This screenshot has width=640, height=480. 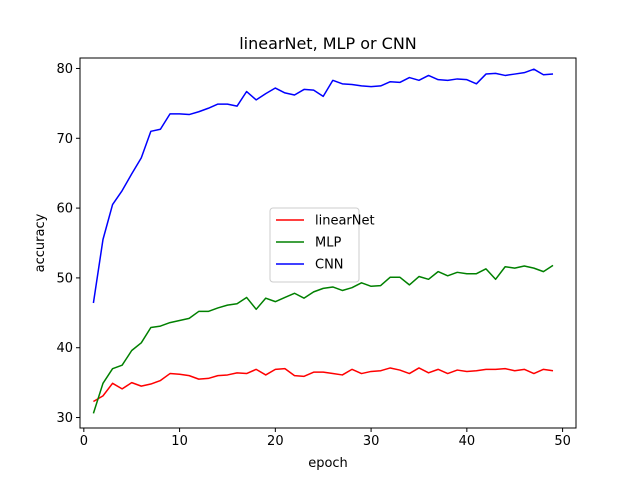 I want to click on x-tick-label: 40, so click(x=467, y=441).